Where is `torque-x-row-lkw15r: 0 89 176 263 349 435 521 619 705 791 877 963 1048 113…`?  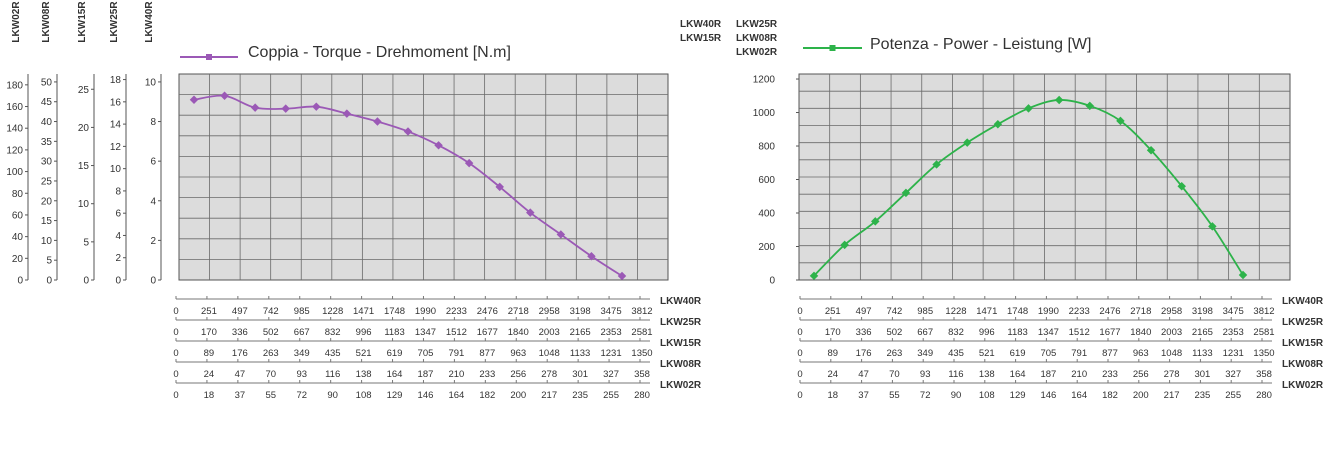
torque-x-row-lkw15r: 0 89 176 263 349 435 521 619 705 791 877 963 1048 113… is located at coordinates (437, 348).